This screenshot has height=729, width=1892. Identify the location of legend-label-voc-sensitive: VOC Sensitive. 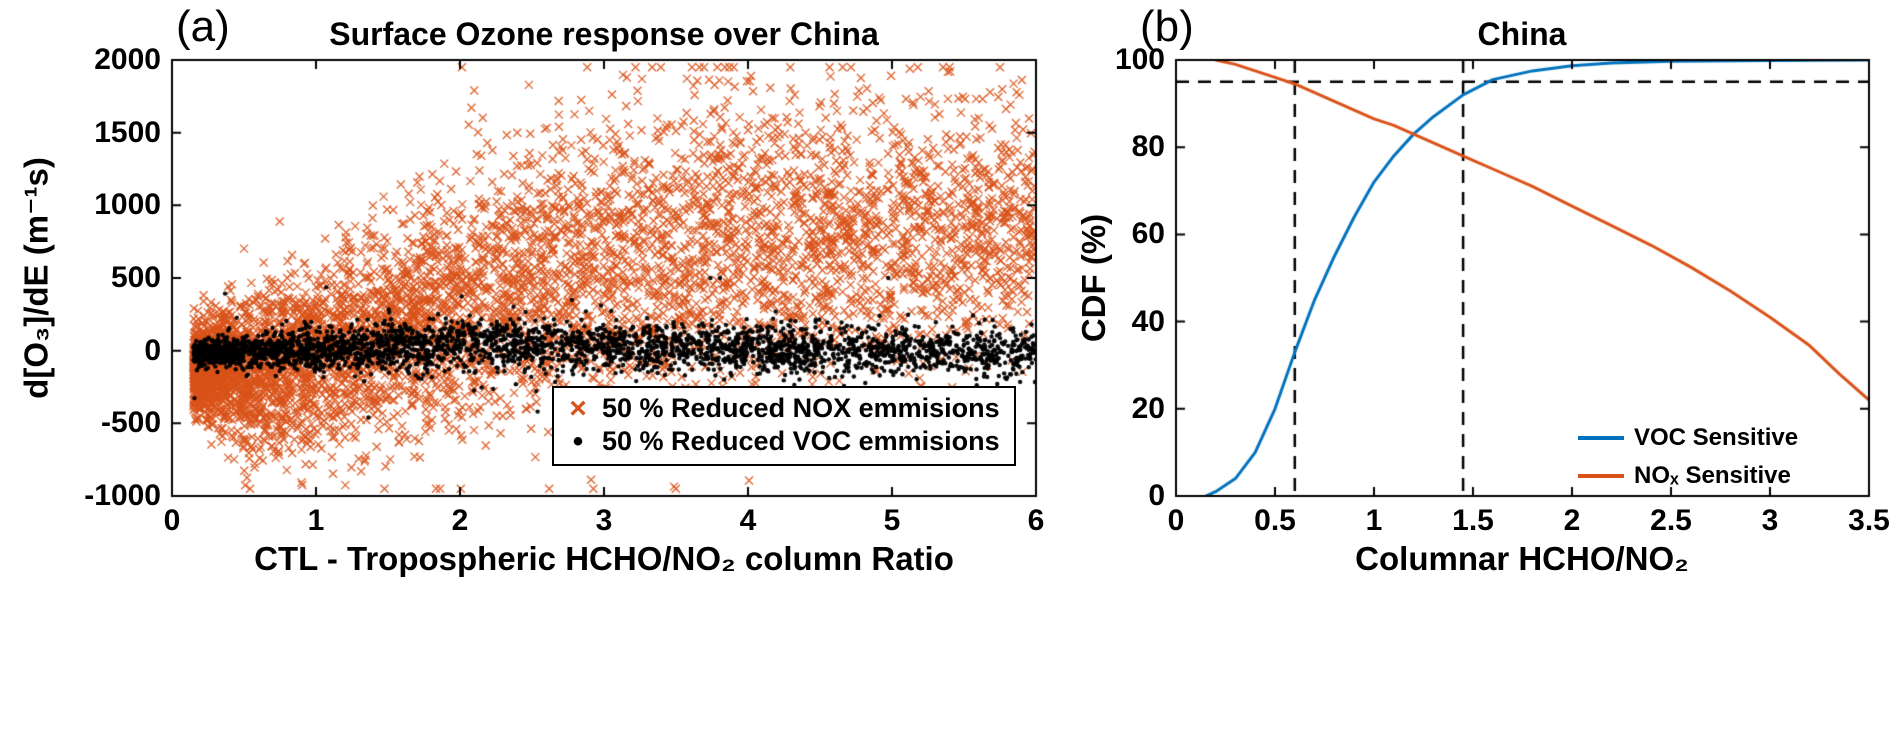
(1716, 437).